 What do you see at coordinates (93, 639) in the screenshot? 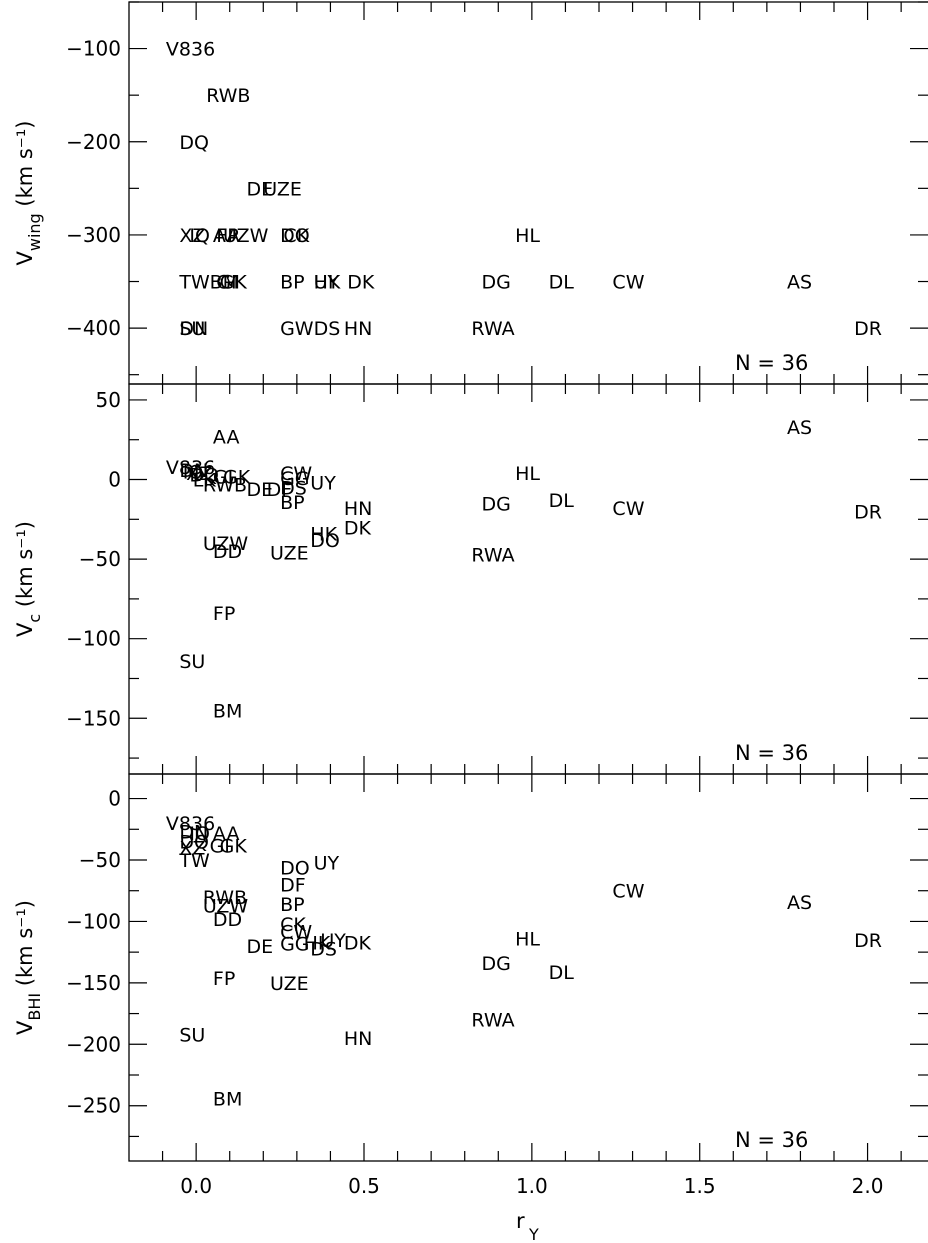
I see `y-tick-label: −100` at bounding box center [93, 639].